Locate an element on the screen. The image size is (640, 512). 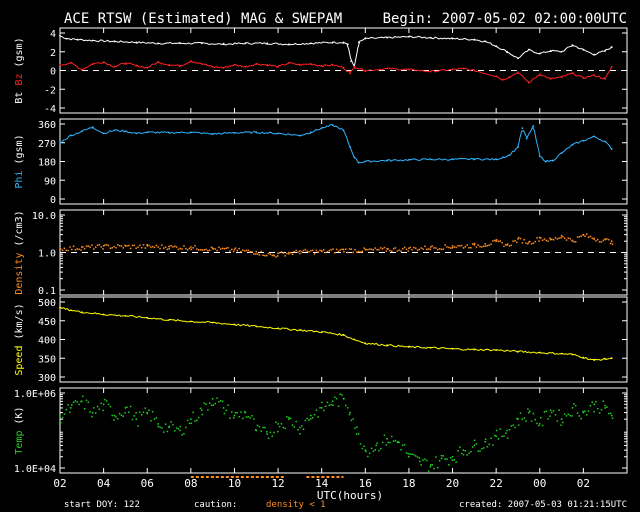
y-axis-label-part: Temp is located at coordinates (19, 443).